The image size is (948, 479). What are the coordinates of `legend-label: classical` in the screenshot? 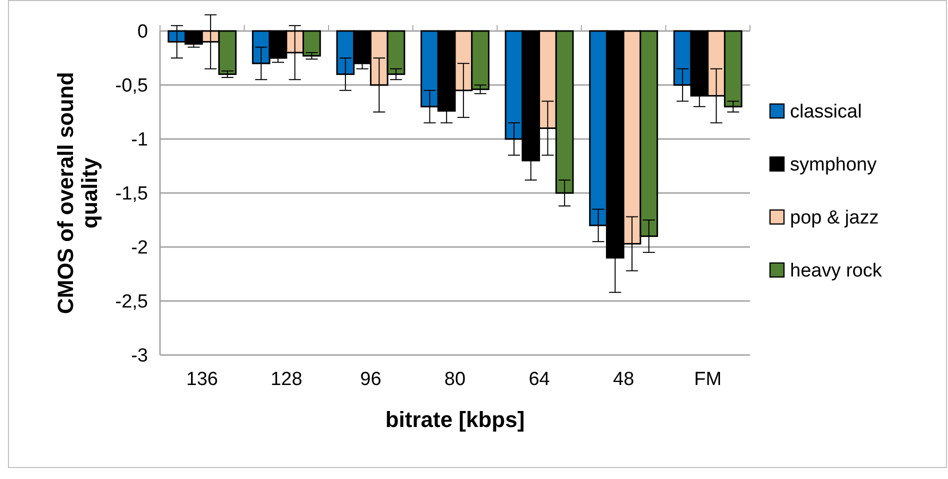 It's located at (826, 112).